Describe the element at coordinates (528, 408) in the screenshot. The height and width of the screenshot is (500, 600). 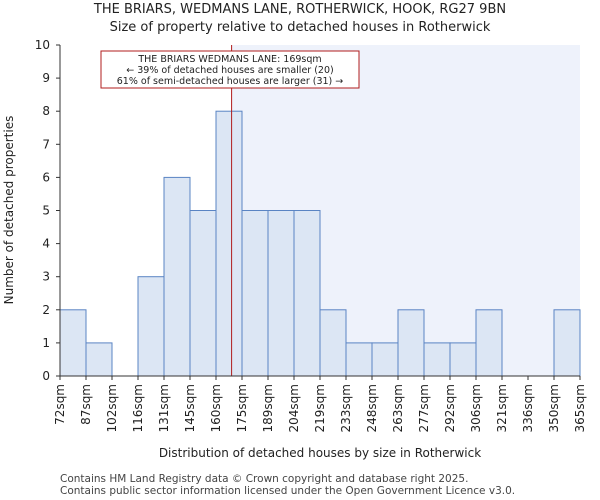
I see `x-tick-label: 336sqm` at that location.